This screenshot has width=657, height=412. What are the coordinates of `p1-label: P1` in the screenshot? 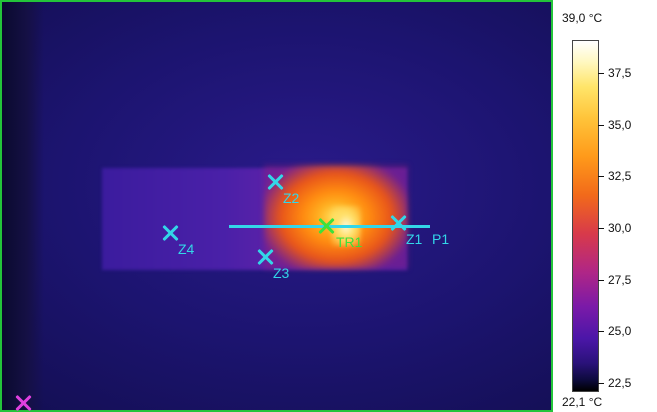 It's located at (441, 239).